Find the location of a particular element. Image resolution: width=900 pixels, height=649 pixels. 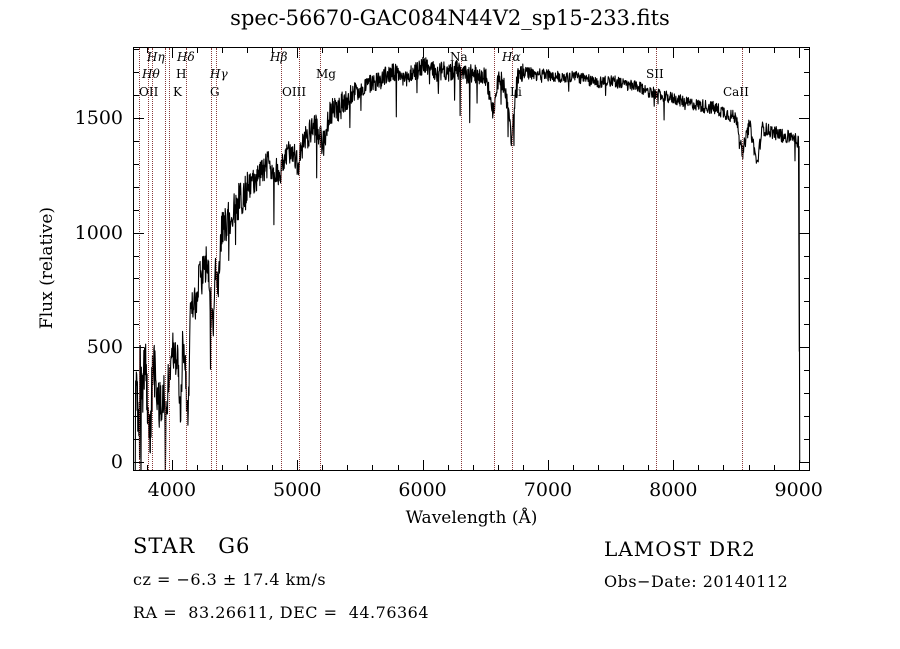

spectral-line-marker-CaII is located at coordinates (743, 259).